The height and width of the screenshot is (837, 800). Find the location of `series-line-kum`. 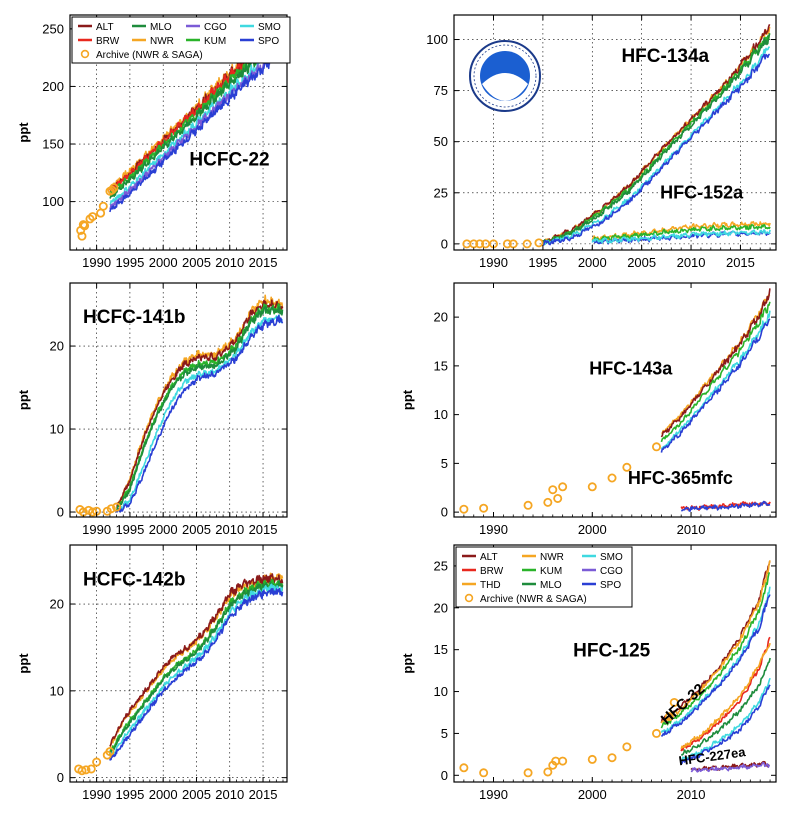

series-line-kum is located at coordinates (715, 372).